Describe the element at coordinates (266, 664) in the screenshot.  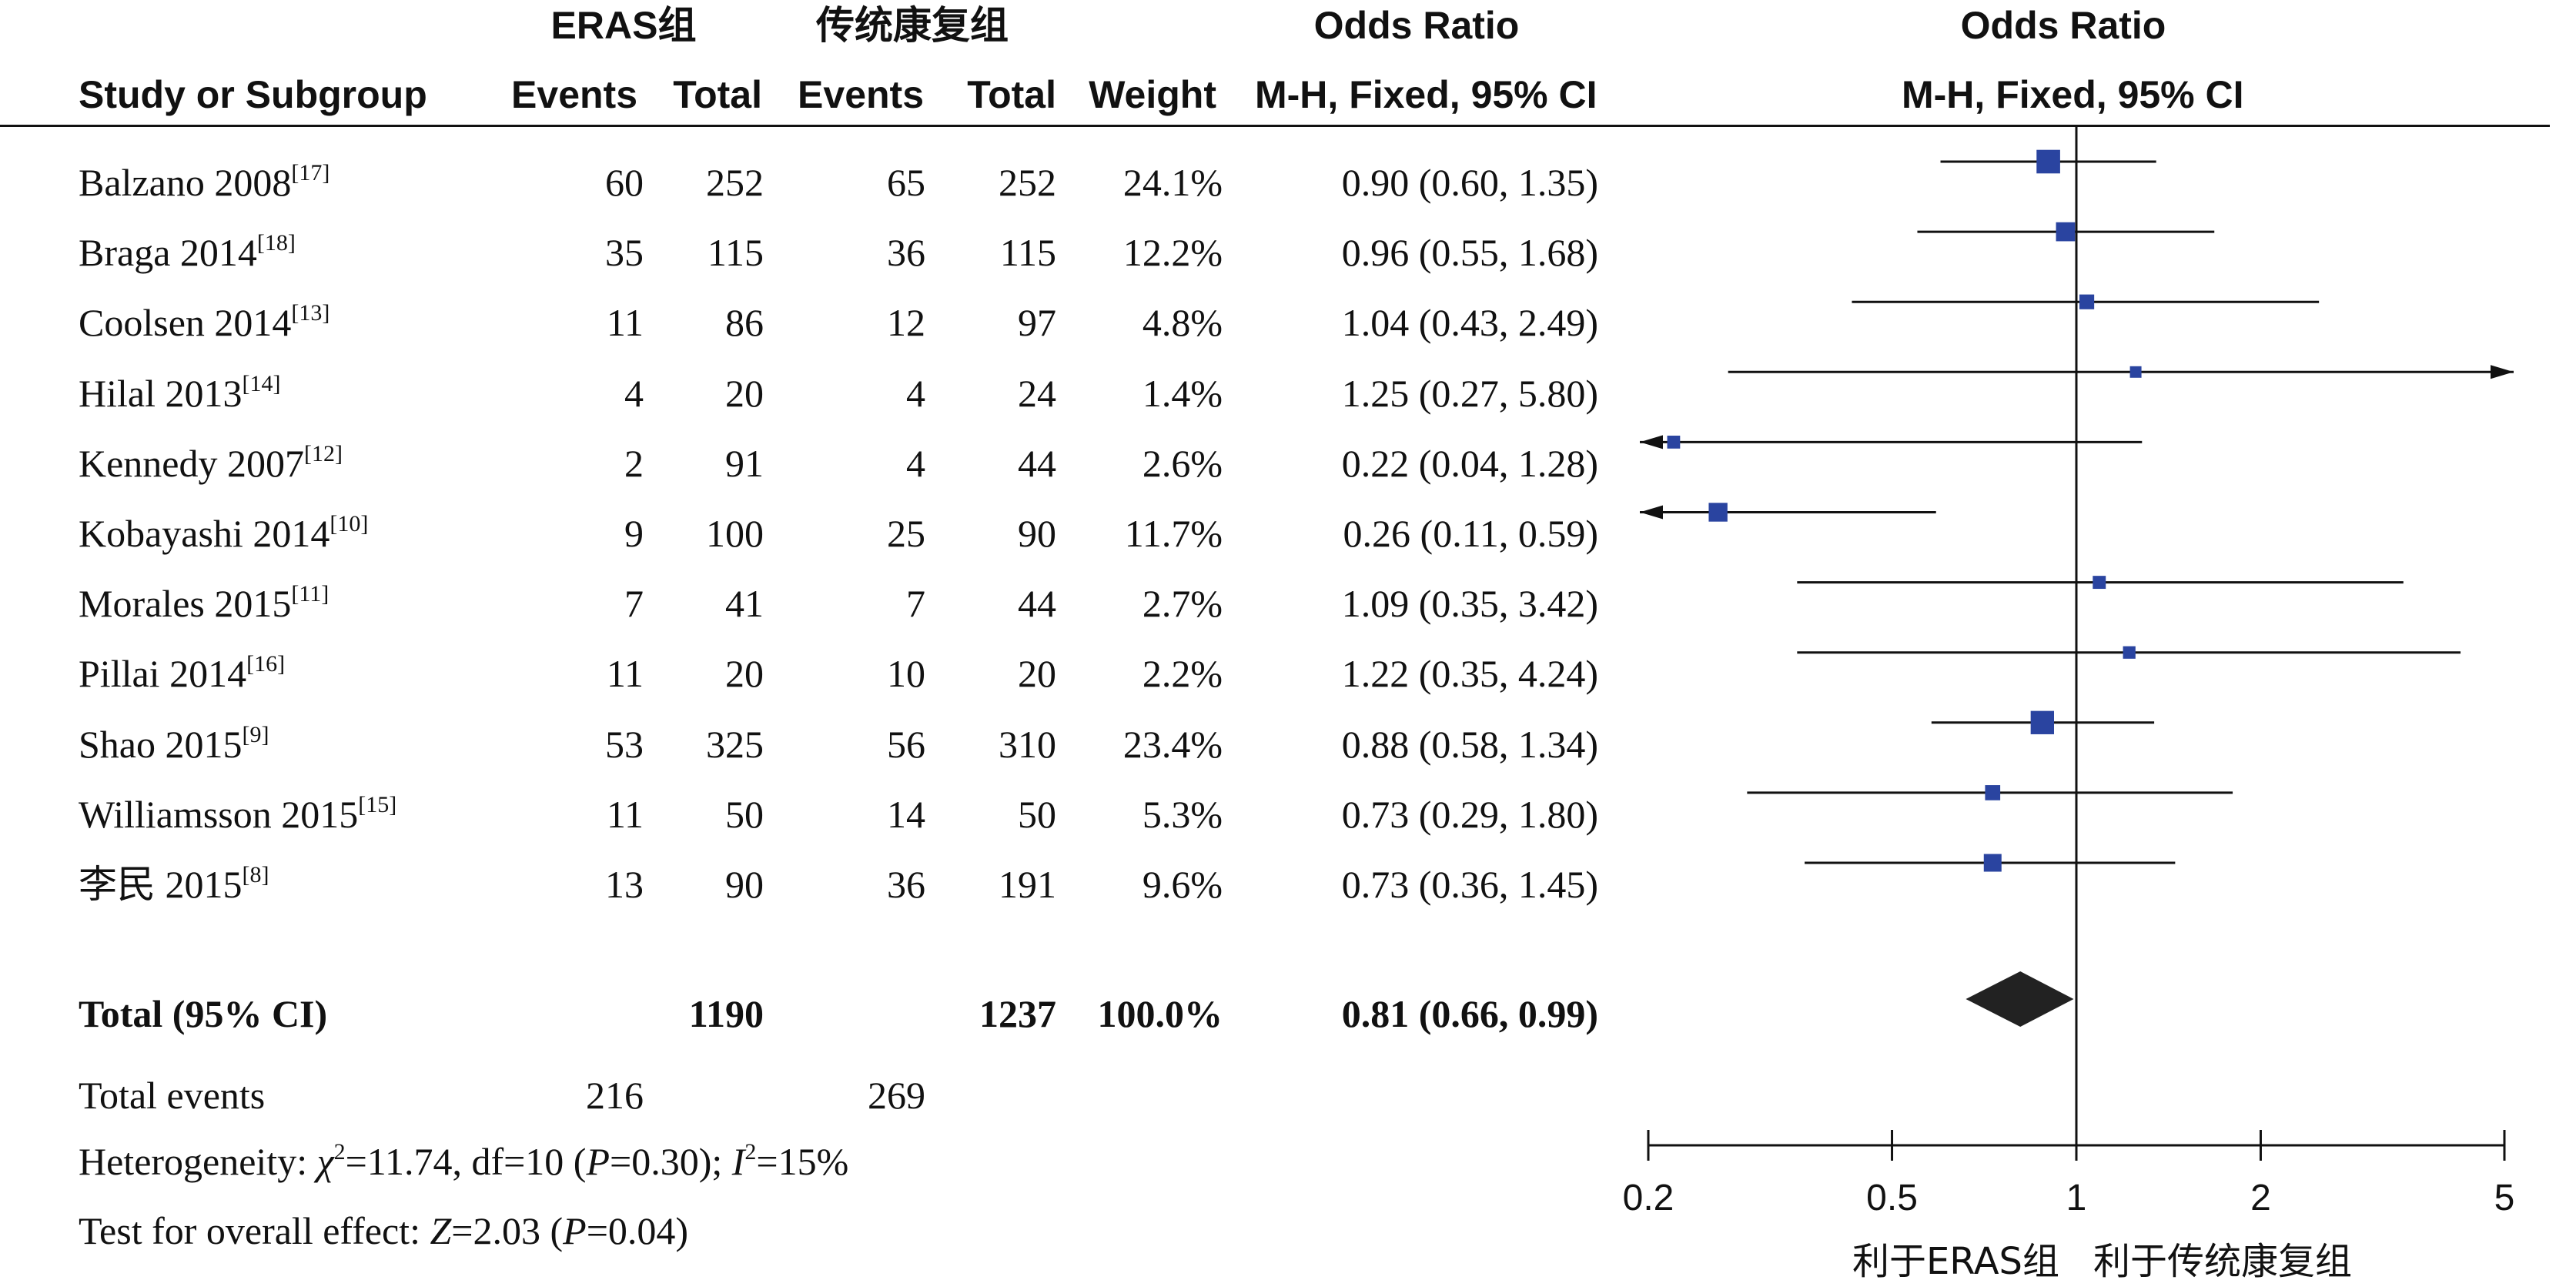
I see `study-reference: [16]` at that location.